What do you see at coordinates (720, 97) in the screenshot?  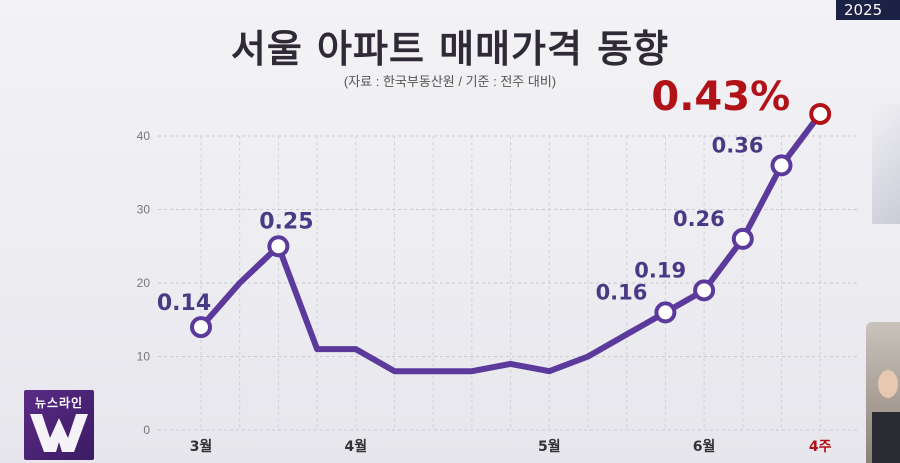 I see `highlight-data-label: 0.43%` at bounding box center [720, 97].